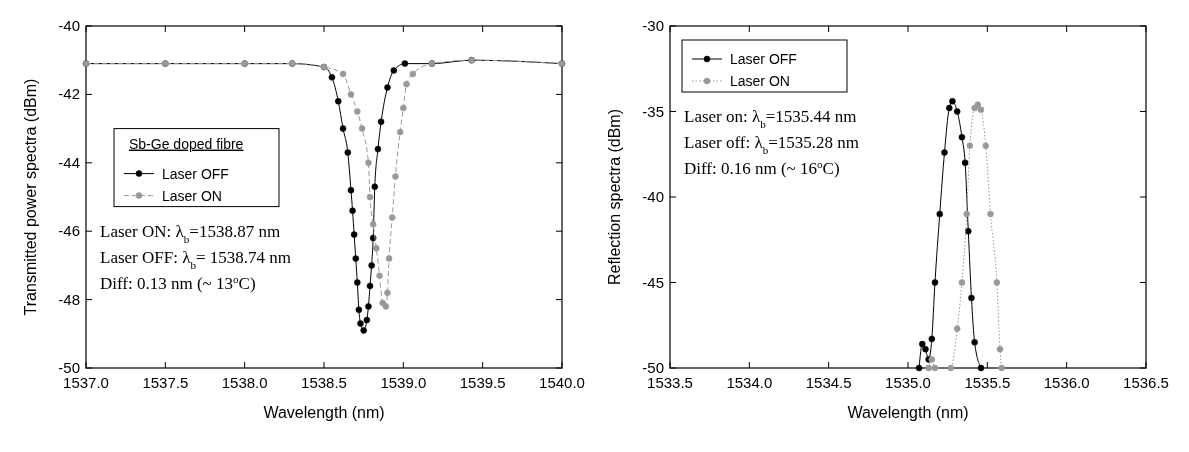  I want to click on x-tick-label: 1534.5, so click(828, 382).